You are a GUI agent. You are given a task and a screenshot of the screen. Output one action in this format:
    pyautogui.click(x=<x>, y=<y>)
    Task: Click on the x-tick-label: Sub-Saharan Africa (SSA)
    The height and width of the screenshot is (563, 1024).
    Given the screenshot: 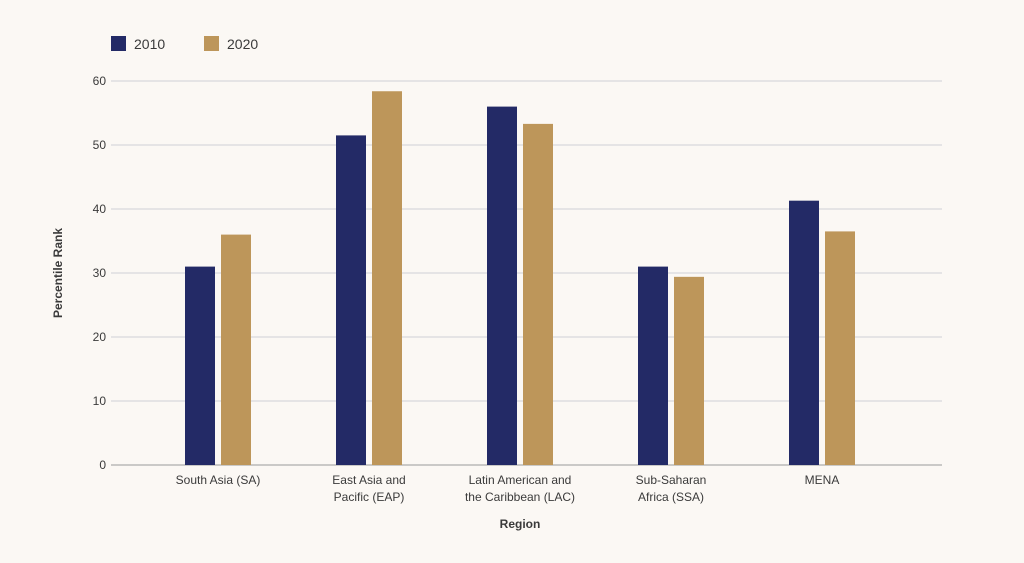 What is the action you would take?
    pyautogui.click(x=671, y=488)
    